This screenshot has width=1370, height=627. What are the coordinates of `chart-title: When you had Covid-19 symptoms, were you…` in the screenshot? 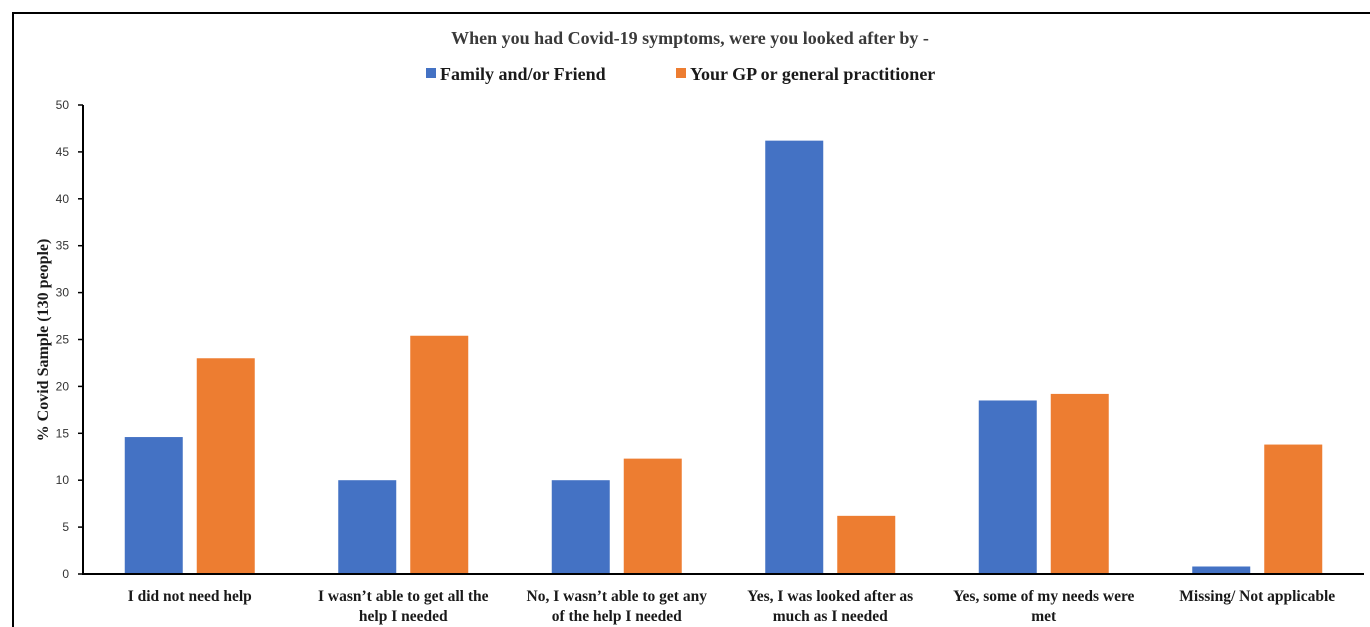 It's located at (690, 38).